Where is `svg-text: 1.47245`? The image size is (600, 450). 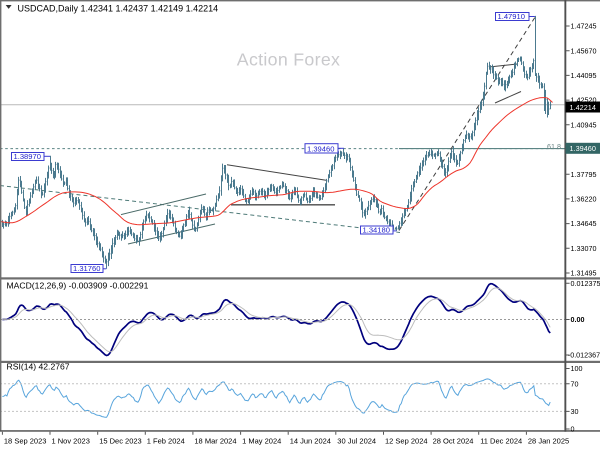
svg-text: 1.47245 is located at coordinates (584, 26).